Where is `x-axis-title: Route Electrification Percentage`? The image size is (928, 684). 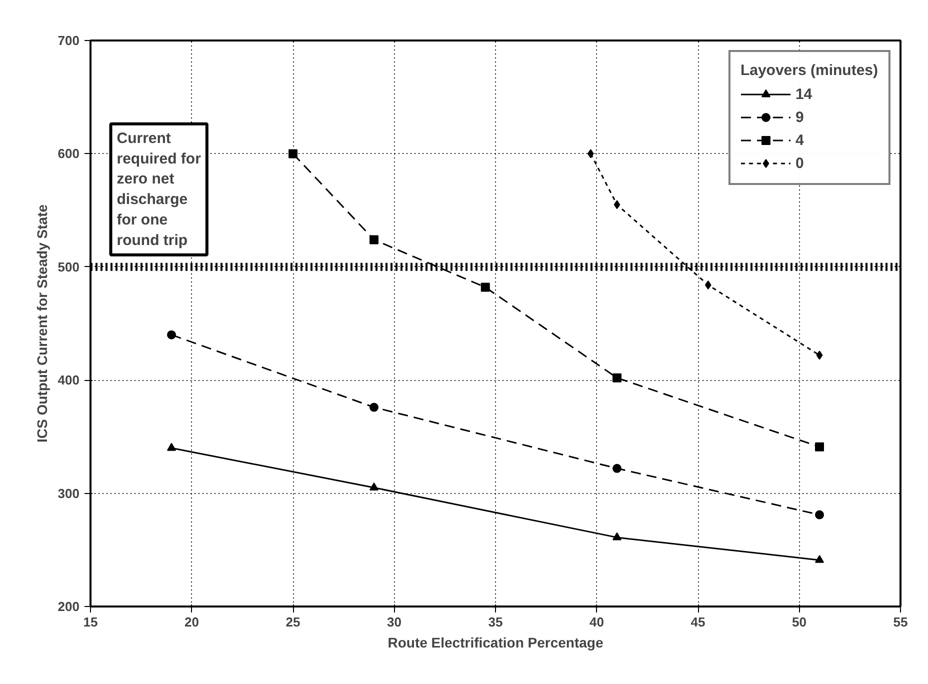 x-axis-title: Route Electrification Percentage is located at coordinates (496, 642).